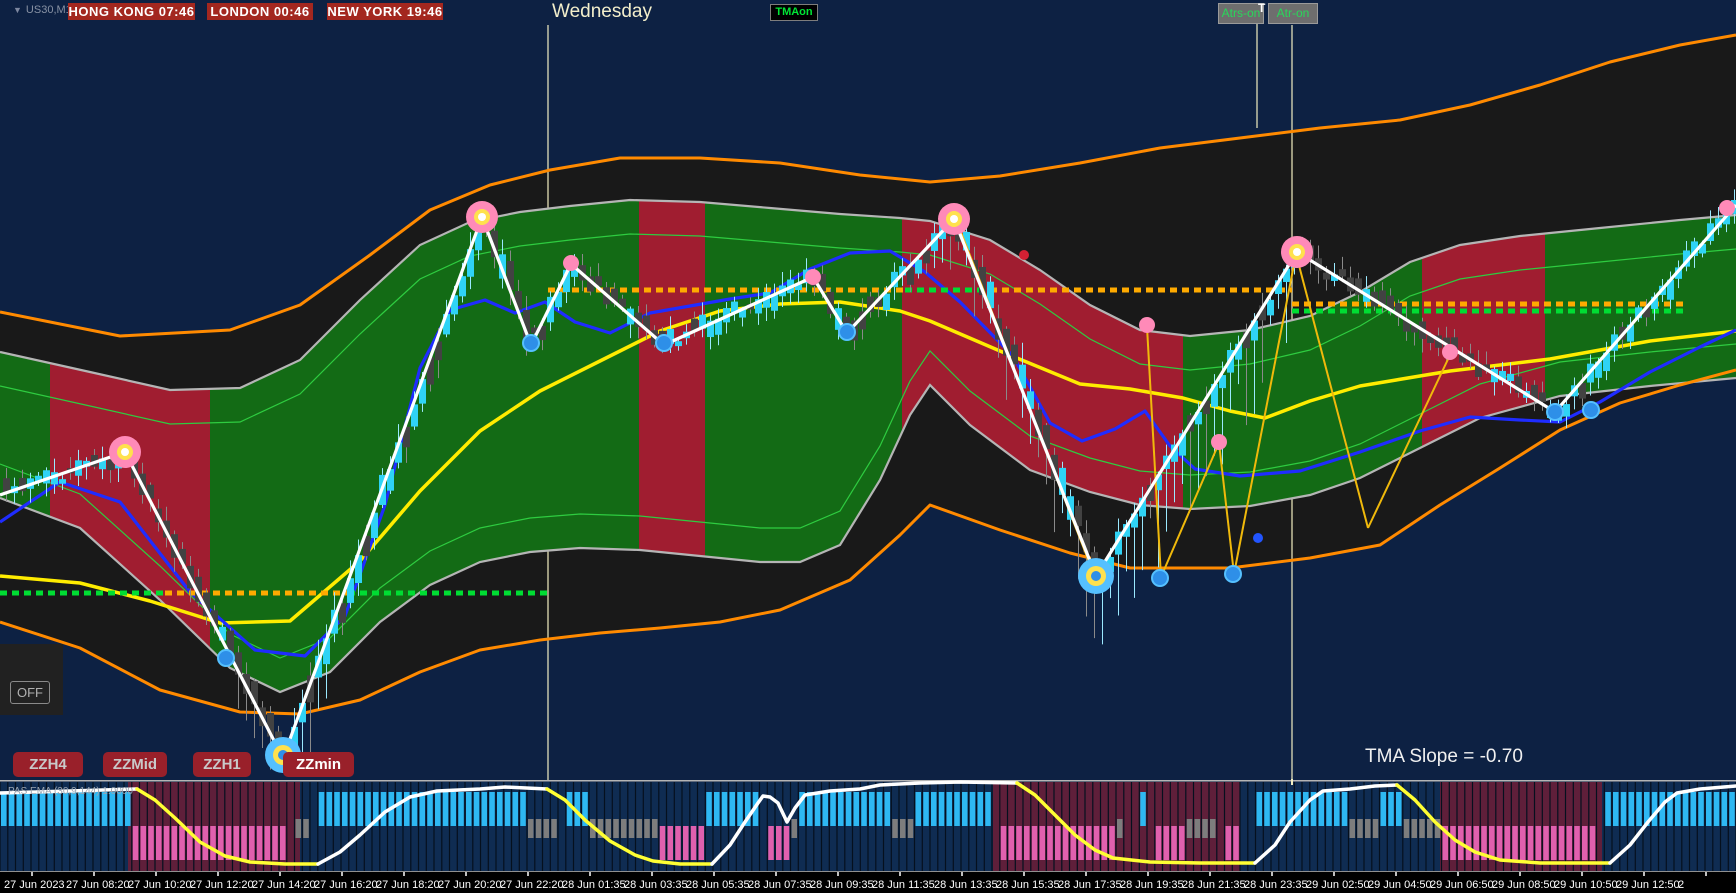  Describe the element at coordinates (48, 764) in the screenshot. I see `zigzag-h4-button: ZZH4` at that location.